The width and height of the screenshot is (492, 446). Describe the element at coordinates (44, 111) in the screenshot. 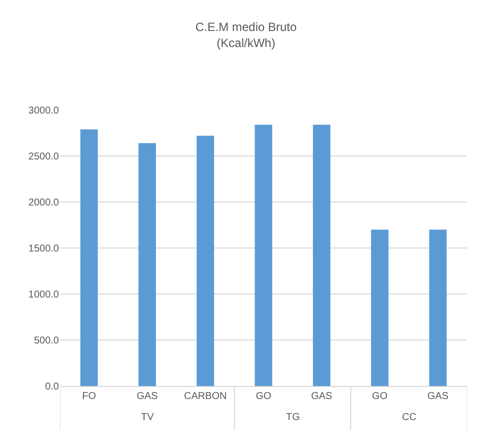

I see `y-tick-label: 3000.0` at that location.